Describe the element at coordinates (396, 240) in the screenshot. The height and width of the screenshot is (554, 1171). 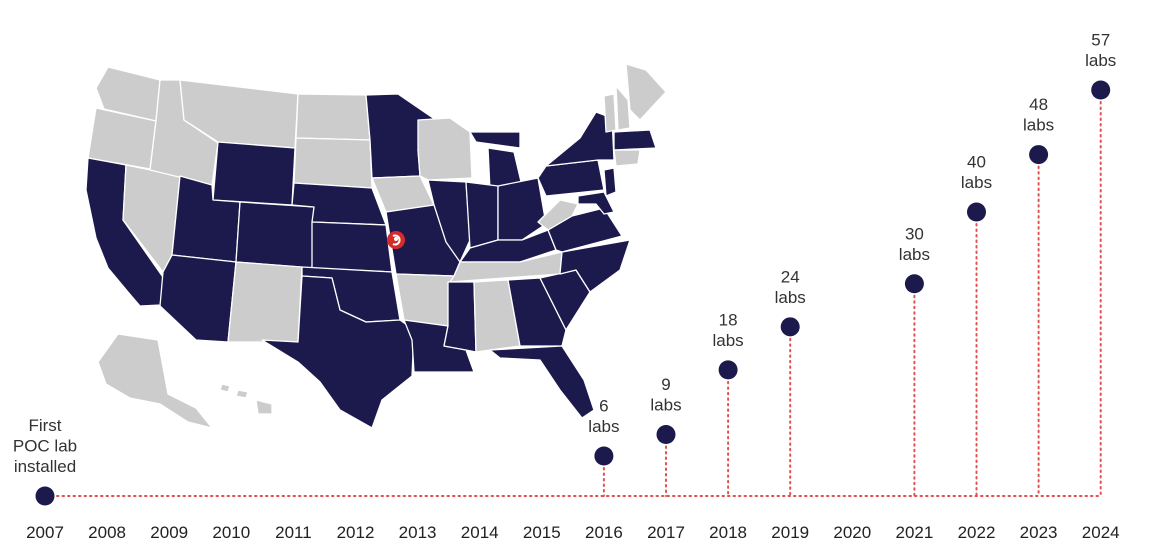
I see `location-pin-icon` at that location.